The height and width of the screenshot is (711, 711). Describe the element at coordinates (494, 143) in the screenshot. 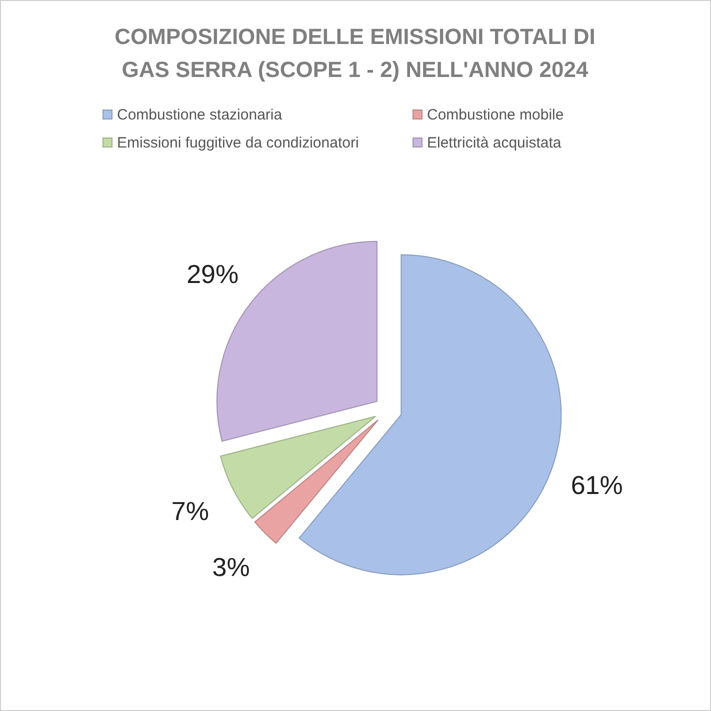

I see `legend-label: Elettricità acquistata` at that location.